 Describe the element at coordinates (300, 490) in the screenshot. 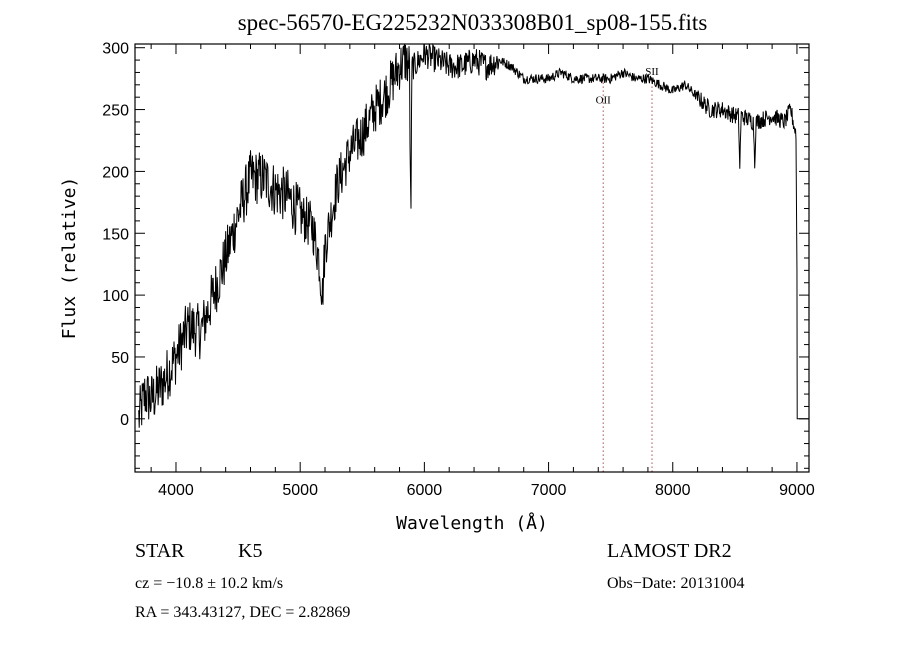

I see `x-tick-label: 5000` at that location.